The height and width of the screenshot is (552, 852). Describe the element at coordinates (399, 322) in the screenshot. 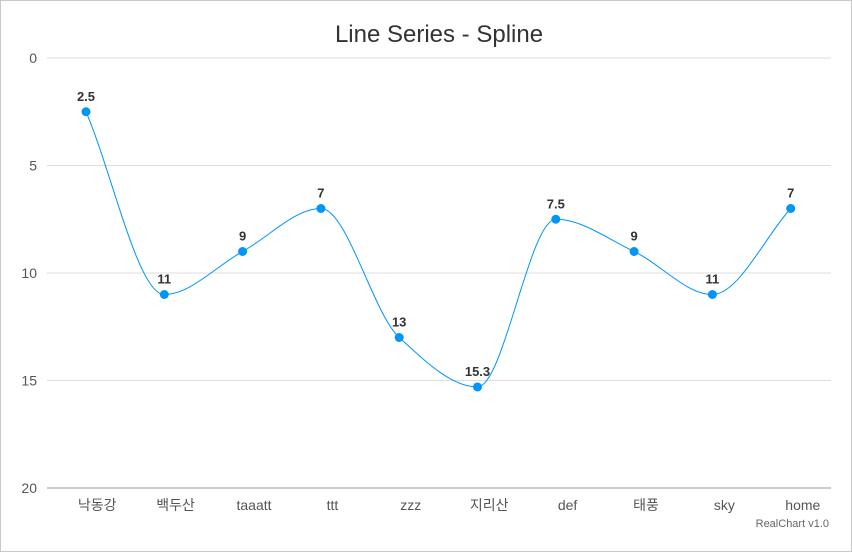

I see `data-label: 13` at that location.